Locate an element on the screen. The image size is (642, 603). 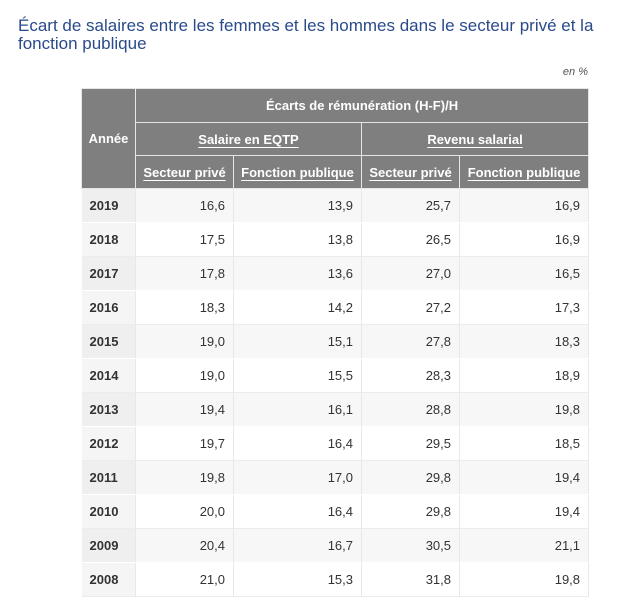
cell-income-private: 29,5 is located at coordinates (410, 443).